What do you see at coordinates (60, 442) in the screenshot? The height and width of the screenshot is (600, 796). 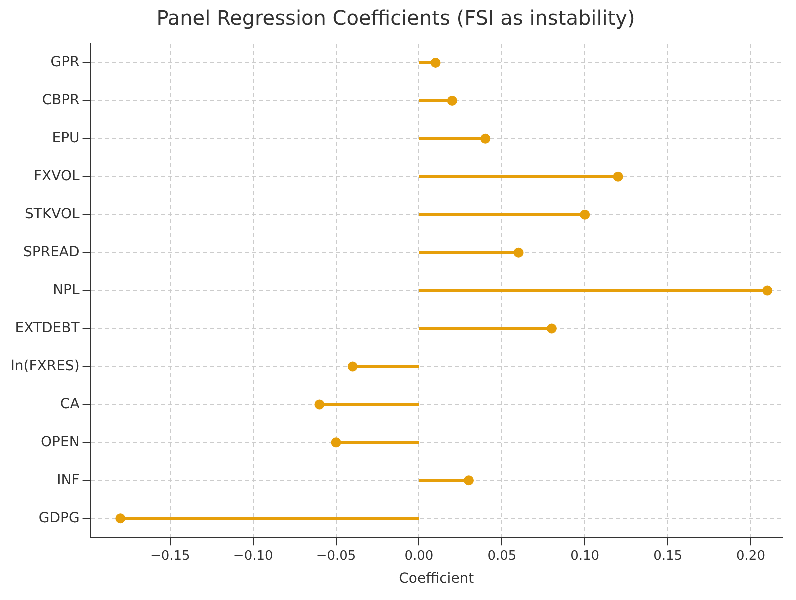 I see `y-tick-label: OPEN` at bounding box center [60, 442].